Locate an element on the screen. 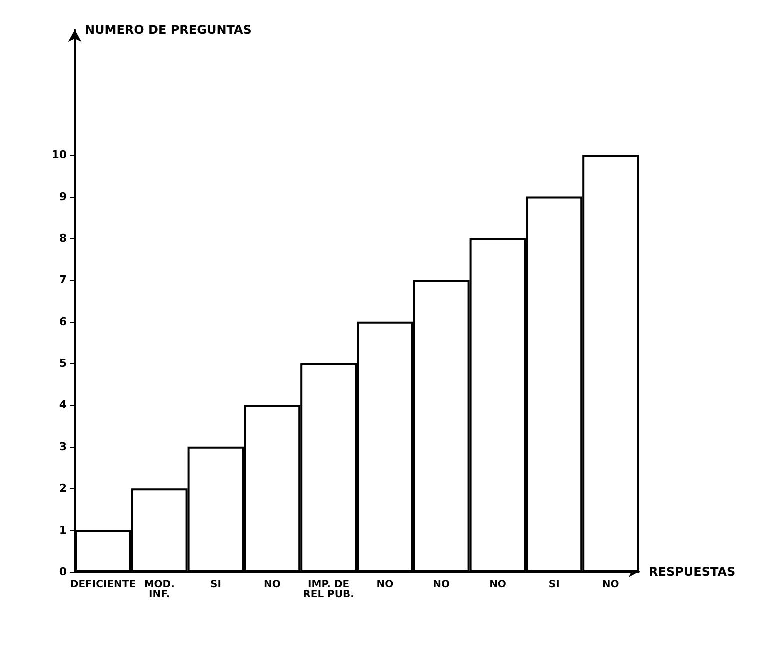  y-tick-label: 8 is located at coordinates (63, 238).